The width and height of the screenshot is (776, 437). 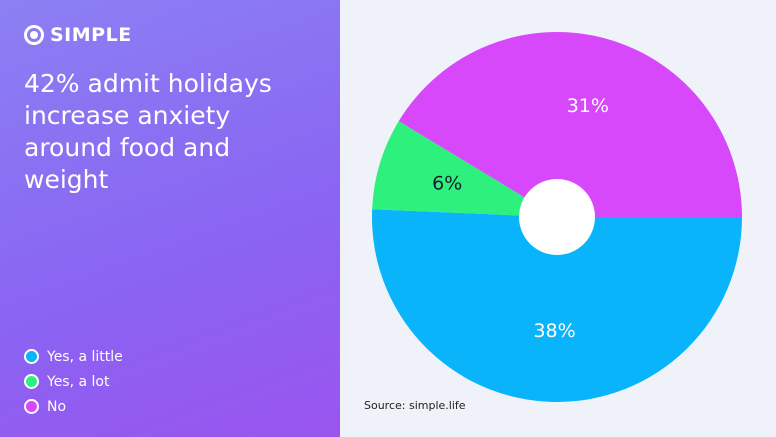 I want to click on data-label: 6%, so click(x=447, y=183).